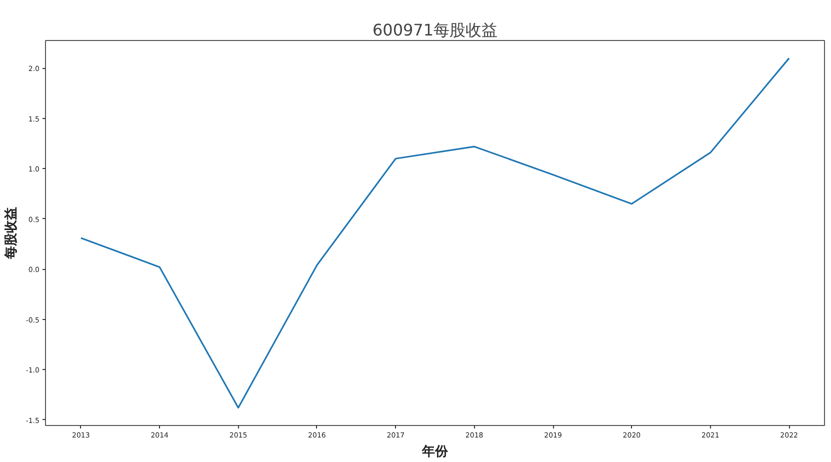 Image resolution: width=831 pixels, height=462 pixels. What do you see at coordinates (11, 233) in the screenshot?
I see `y-axis-title: 每股收益` at bounding box center [11, 233].